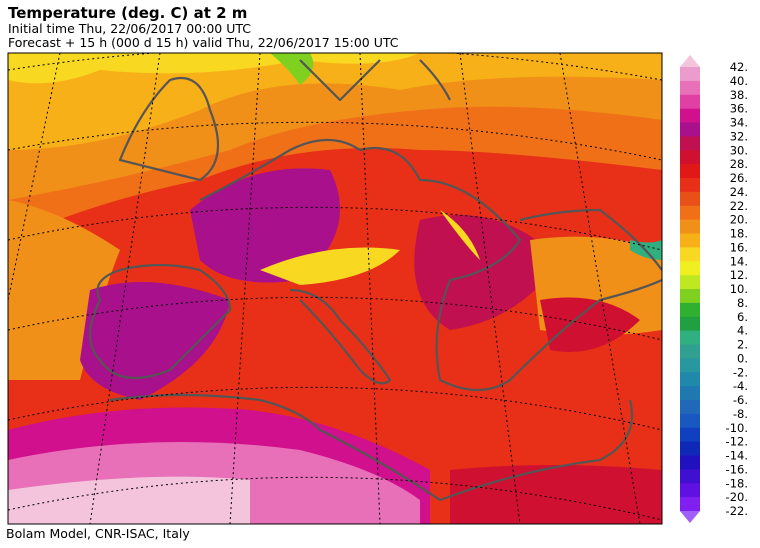 Image resolution: width=760 pixels, height=548 pixels. I want to click on colorbar-label: -6., so click(740, 400).